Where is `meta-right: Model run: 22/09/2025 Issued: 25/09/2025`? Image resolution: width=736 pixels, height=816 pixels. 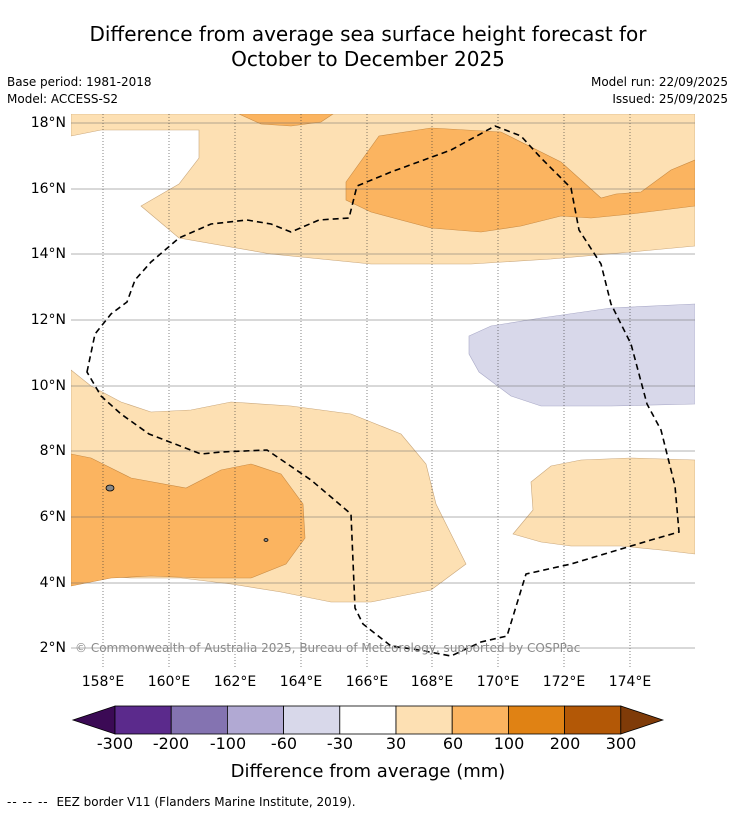 meta-right: Model run: 22/09/2025 Issued: 25/09/2025 is located at coordinates (659, 91).